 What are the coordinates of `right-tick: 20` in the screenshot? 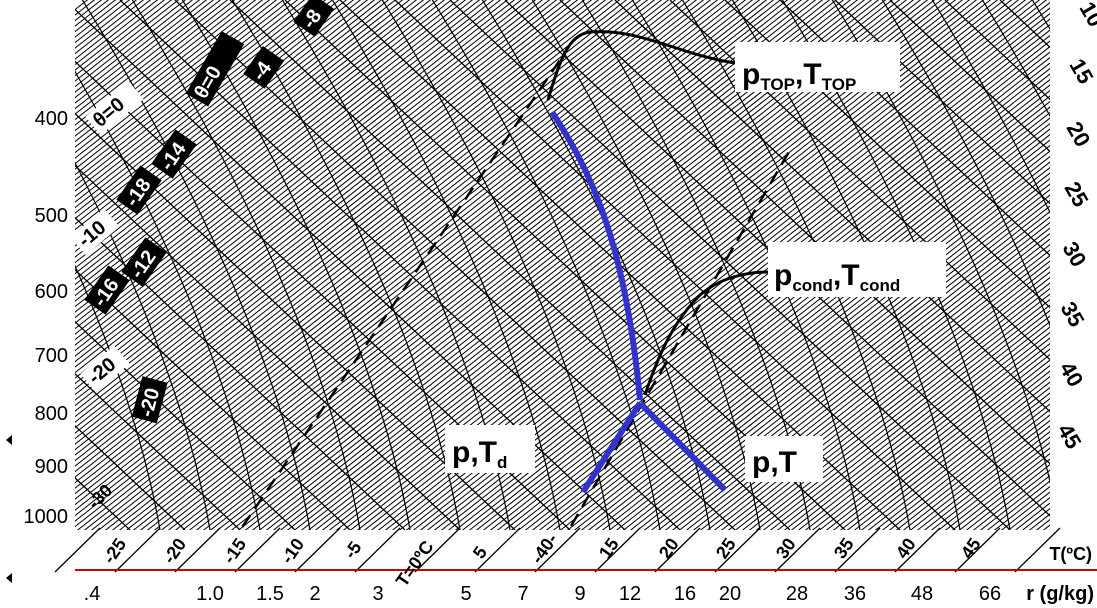 It's located at (1079, 134).